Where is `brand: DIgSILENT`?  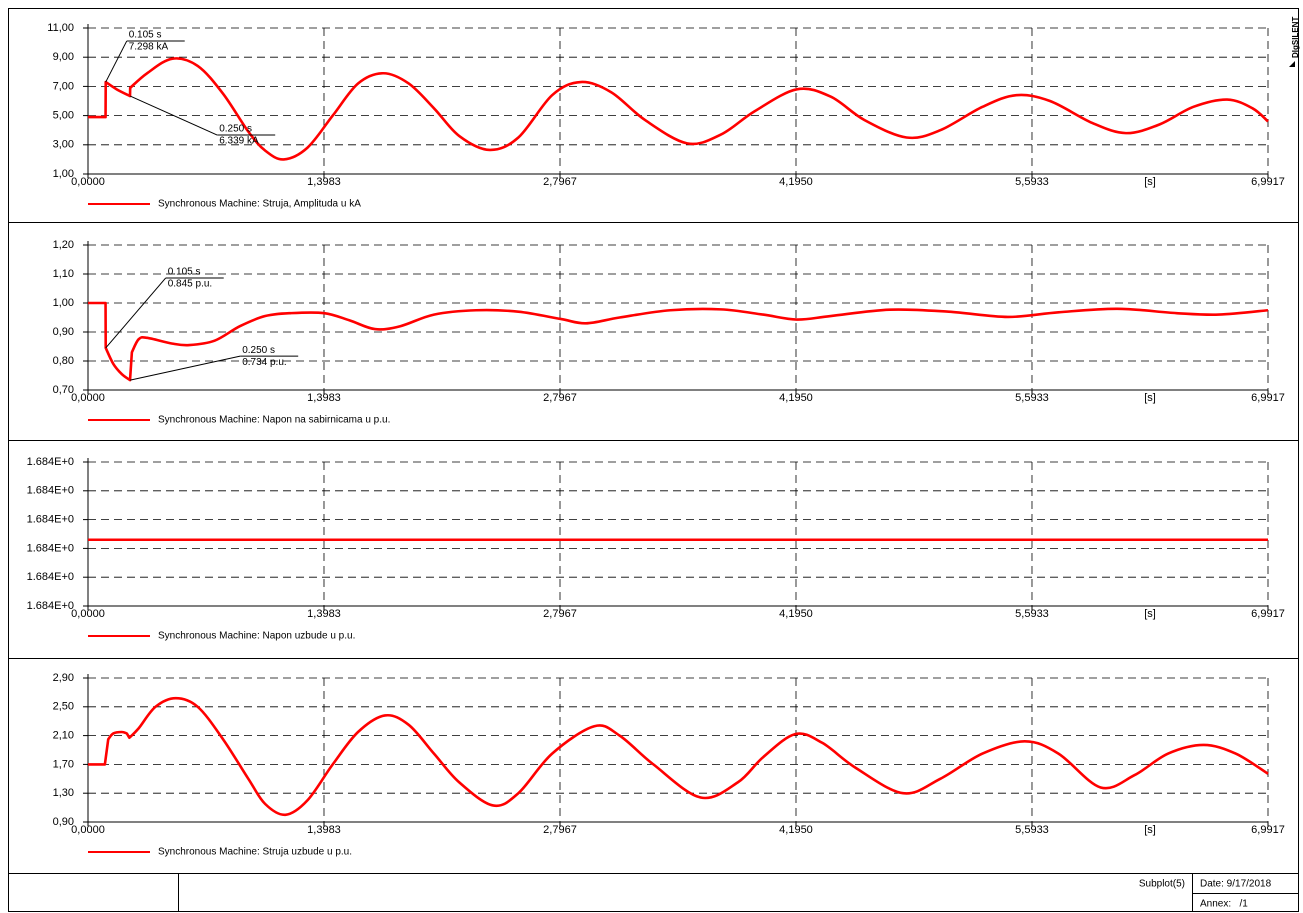
brand: DIgSILENT is located at coordinates (1295, 37).